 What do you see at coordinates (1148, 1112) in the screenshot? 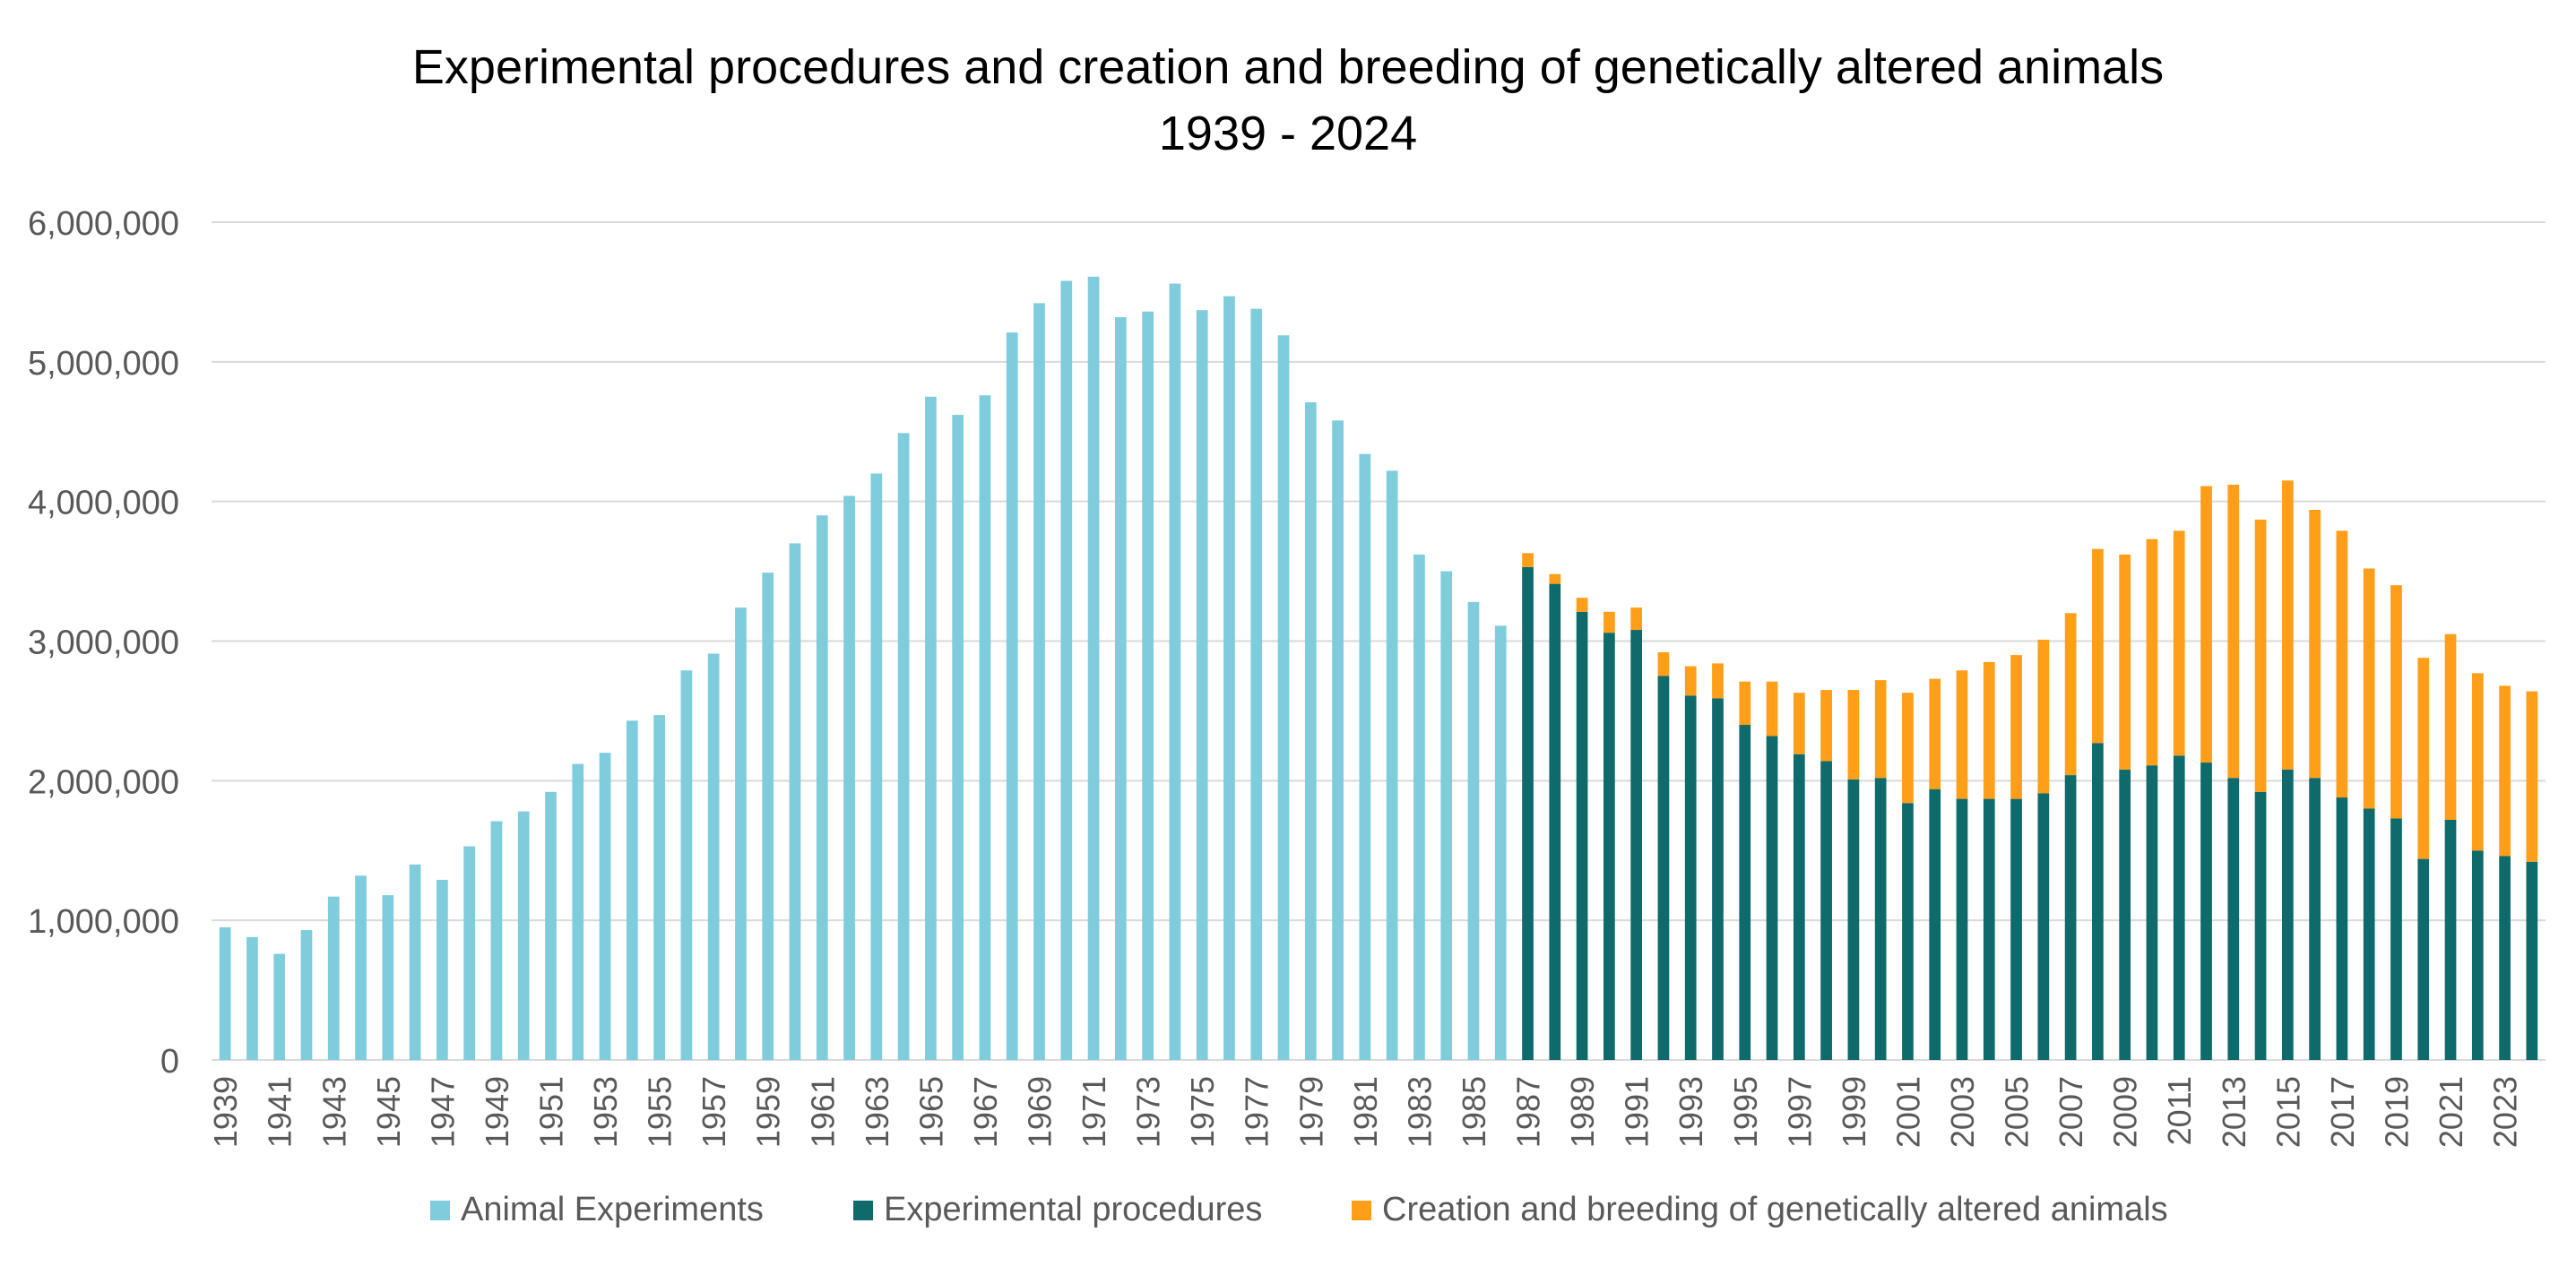
I see `x-tick-label: 1973` at bounding box center [1148, 1112].